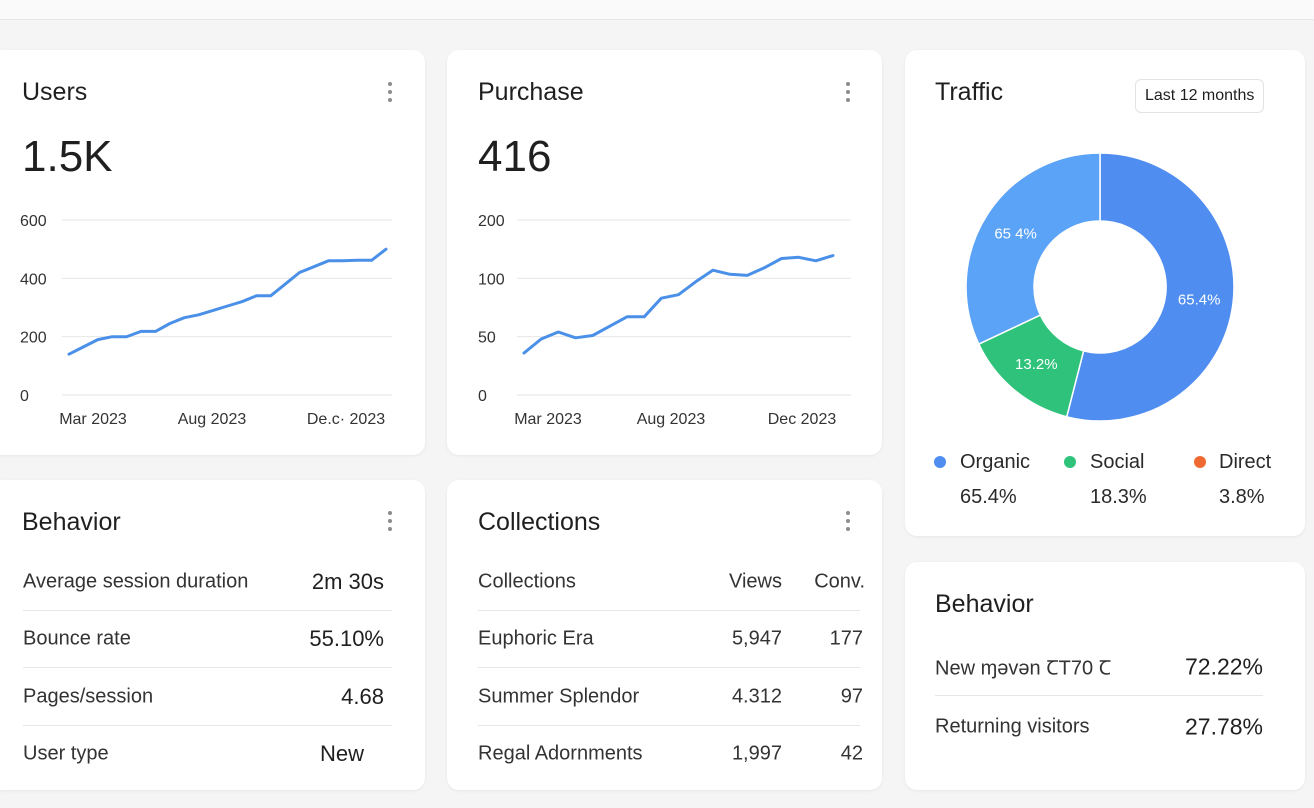 Image resolution: width=1314 pixels, height=808 pixels. I want to click on users-x-tick-label: Mar 2023, so click(93, 419).